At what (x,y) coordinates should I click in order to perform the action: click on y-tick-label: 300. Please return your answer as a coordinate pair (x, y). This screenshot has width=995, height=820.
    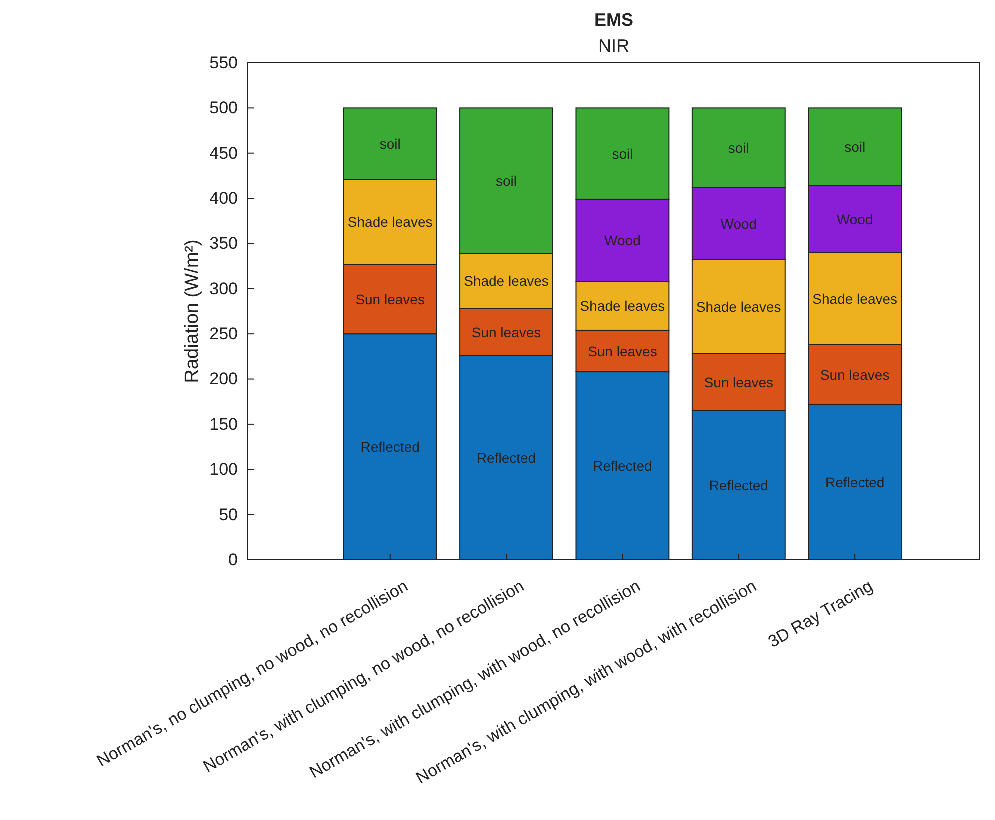
    Looking at the image, I should click on (224, 288).